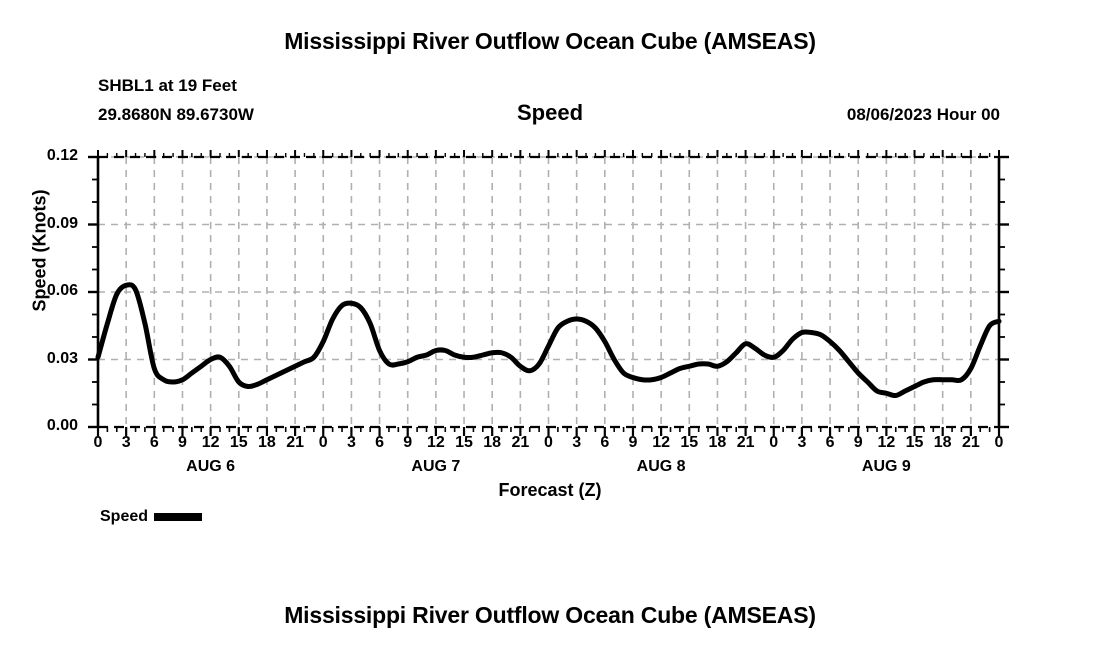 The height and width of the screenshot is (650, 1100). I want to click on day-label: AUG 9, so click(886, 466).